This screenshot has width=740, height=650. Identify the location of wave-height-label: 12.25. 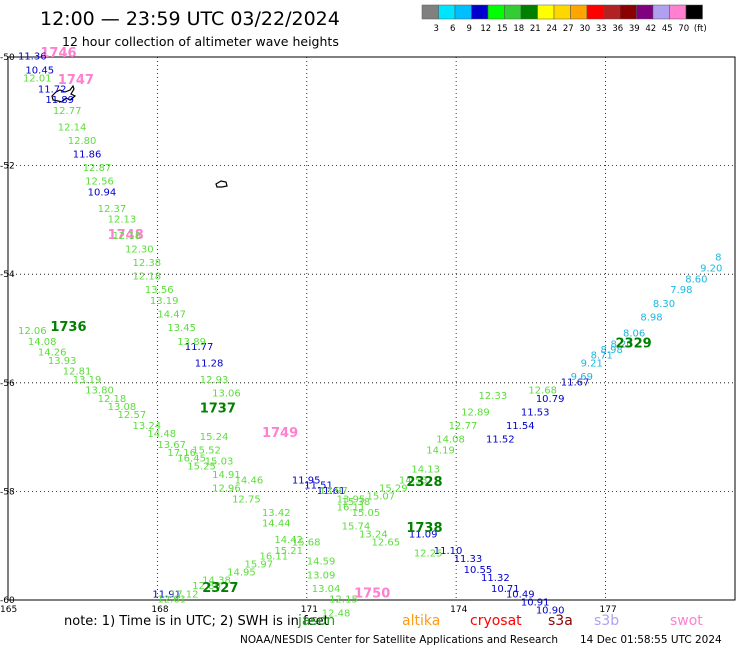
(428, 554).